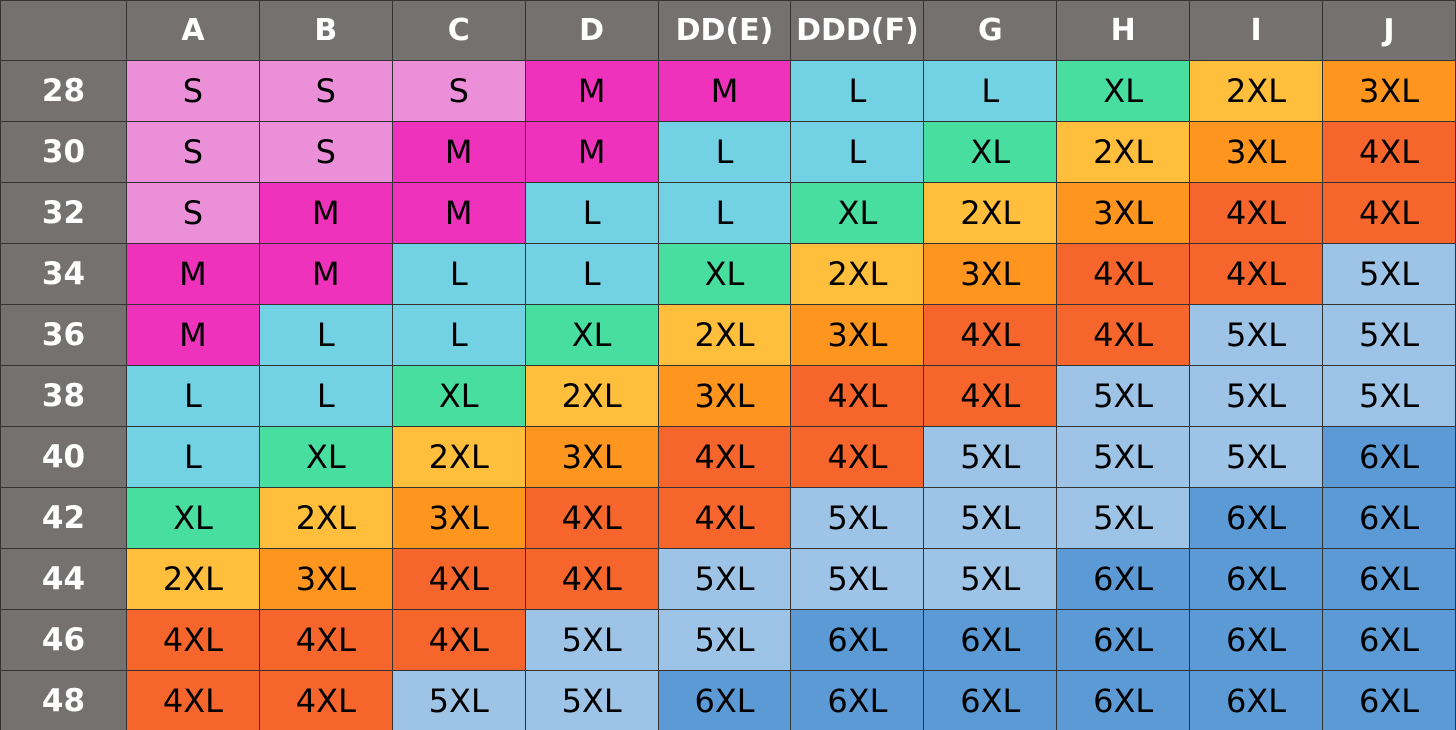 Image resolution: width=1456 pixels, height=730 pixels. What do you see at coordinates (591, 30) in the screenshot?
I see `column-header: D` at bounding box center [591, 30].